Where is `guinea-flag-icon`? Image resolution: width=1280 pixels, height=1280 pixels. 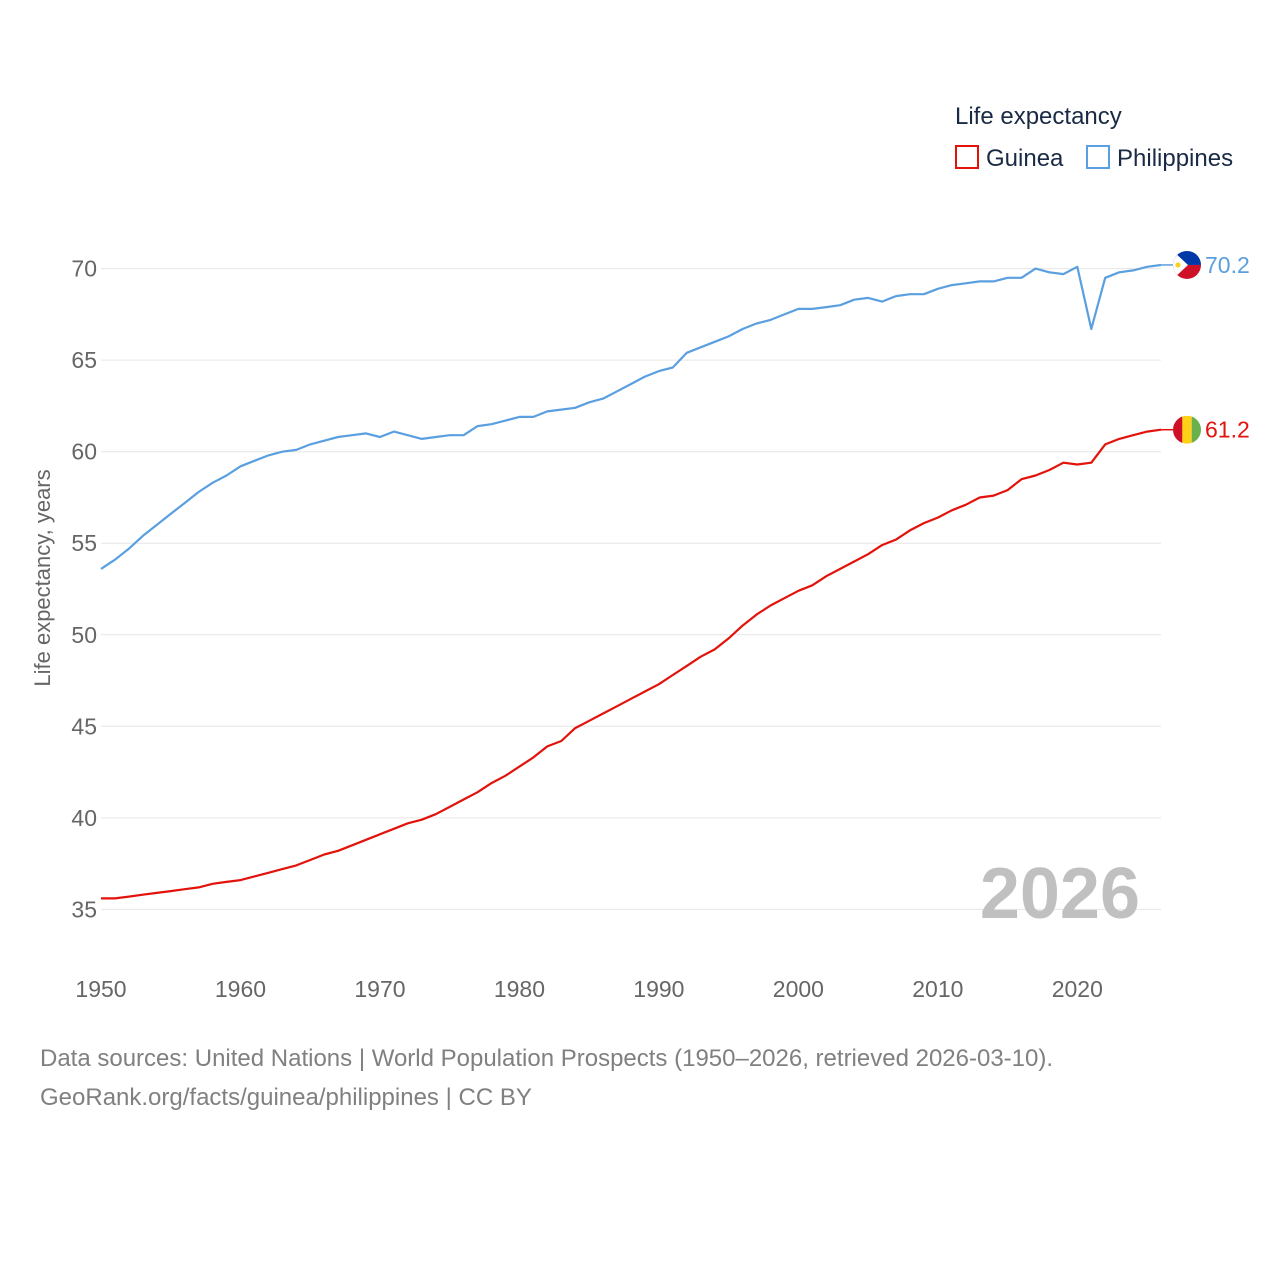
guinea-flag-icon is located at coordinates (1187, 429).